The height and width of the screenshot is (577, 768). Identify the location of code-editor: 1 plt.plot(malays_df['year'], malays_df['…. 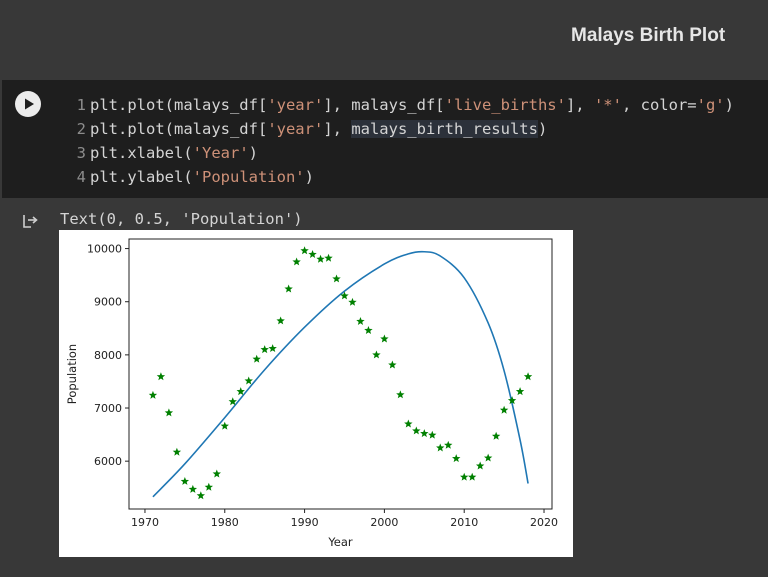
(398, 141).